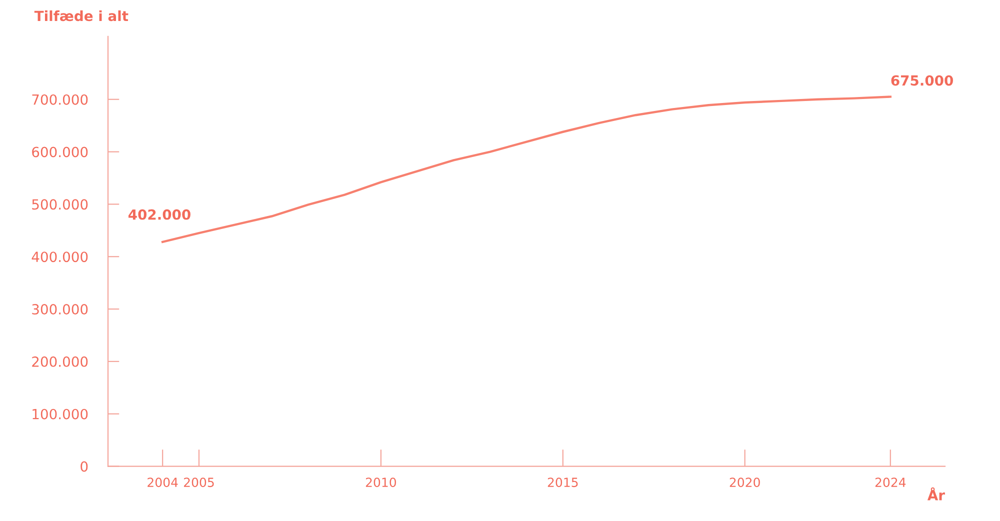  Describe the element at coordinates (60, 414) in the screenshot. I see `y-tick-label: 100.000` at that location.